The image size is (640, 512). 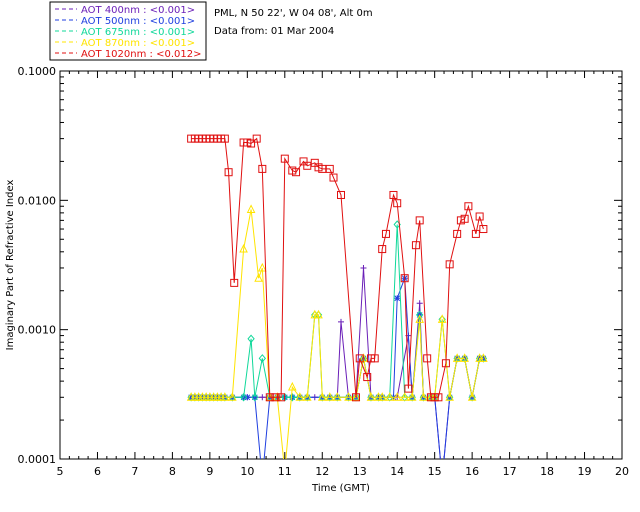 I want to click on y-axis-label: Imaginary Part of Refractive Index, so click(x=10, y=265).